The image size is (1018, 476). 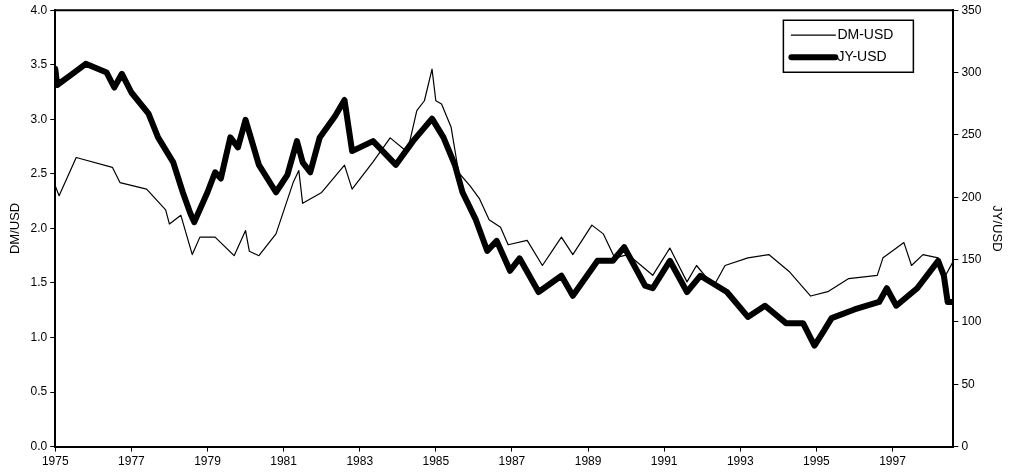 What do you see at coordinates (997, 228) in the screenshot?
I see `y2-axis-title: JY/USD` at bounding box center [997, 228].